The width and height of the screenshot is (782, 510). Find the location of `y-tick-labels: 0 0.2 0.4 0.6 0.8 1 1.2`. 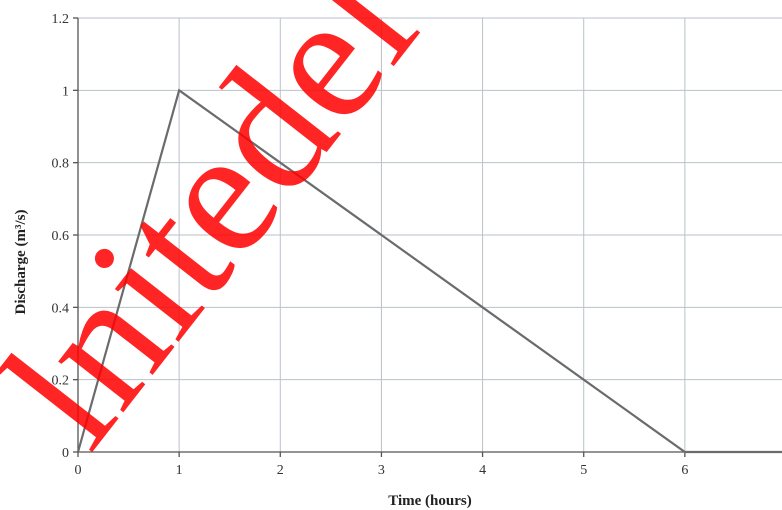

y-tick-labels: 0 0.2 0.4 0.6 0.8 1 1.2 is located at coordinates (61, 236).